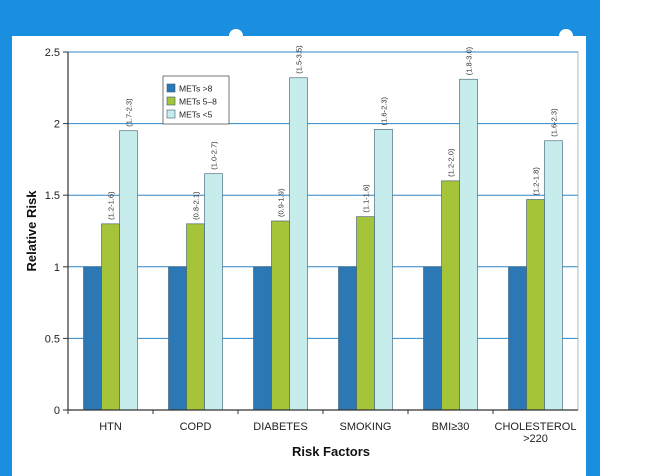 Image resolution: width=655 pixels, height=476 pixels. Describe the element at coordinates (236, 36) in the screenshot. I see `binder-hole-left` at that location.